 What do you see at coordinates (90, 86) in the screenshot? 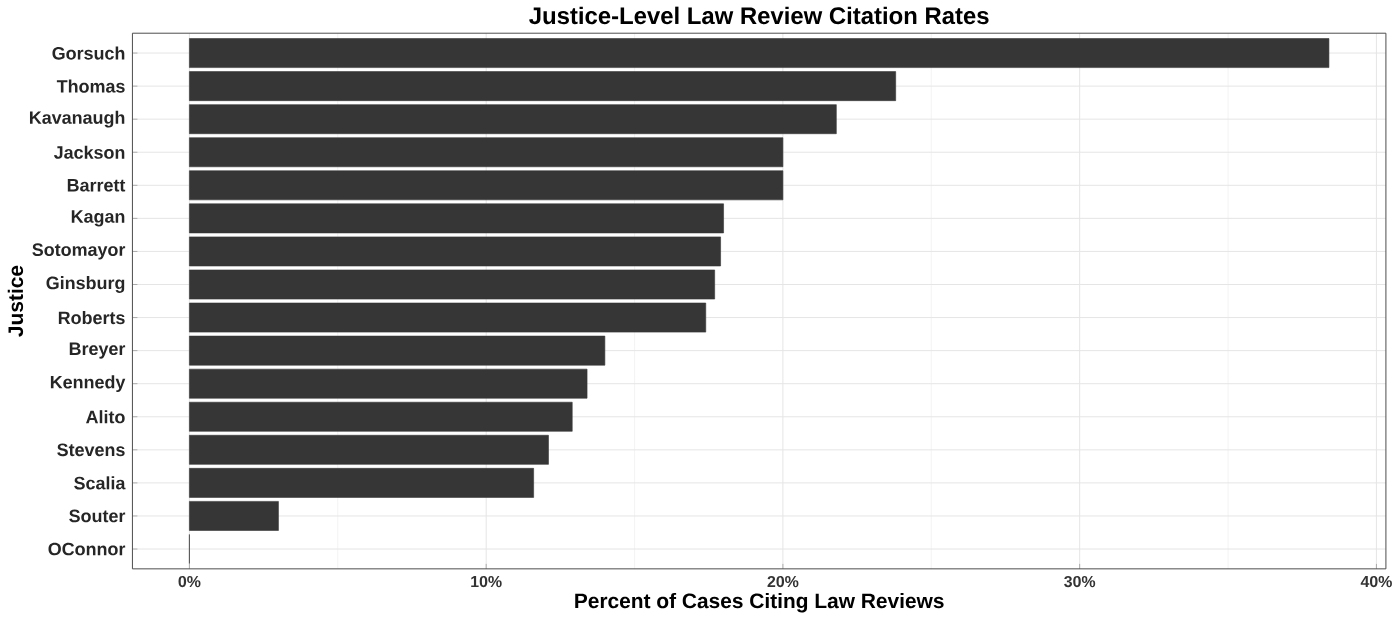
I see `y-tick-label: Thomas` at bounding box center [90, 86].